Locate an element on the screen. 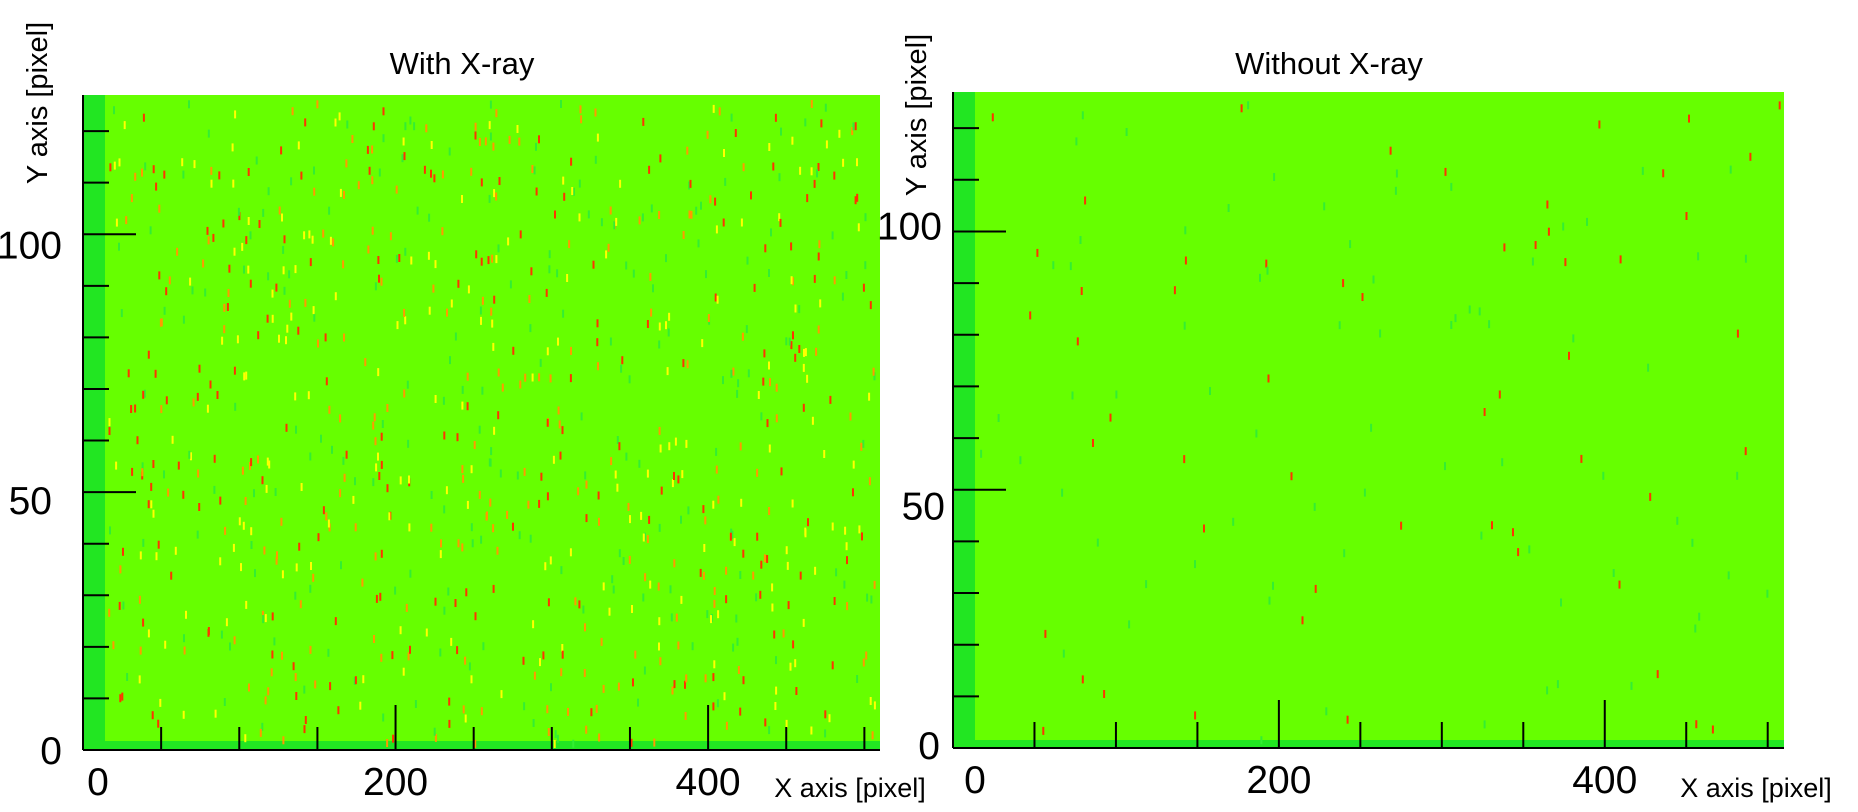  y-axis-label: Y axis [pixel] is located at coordinates (917, 115).